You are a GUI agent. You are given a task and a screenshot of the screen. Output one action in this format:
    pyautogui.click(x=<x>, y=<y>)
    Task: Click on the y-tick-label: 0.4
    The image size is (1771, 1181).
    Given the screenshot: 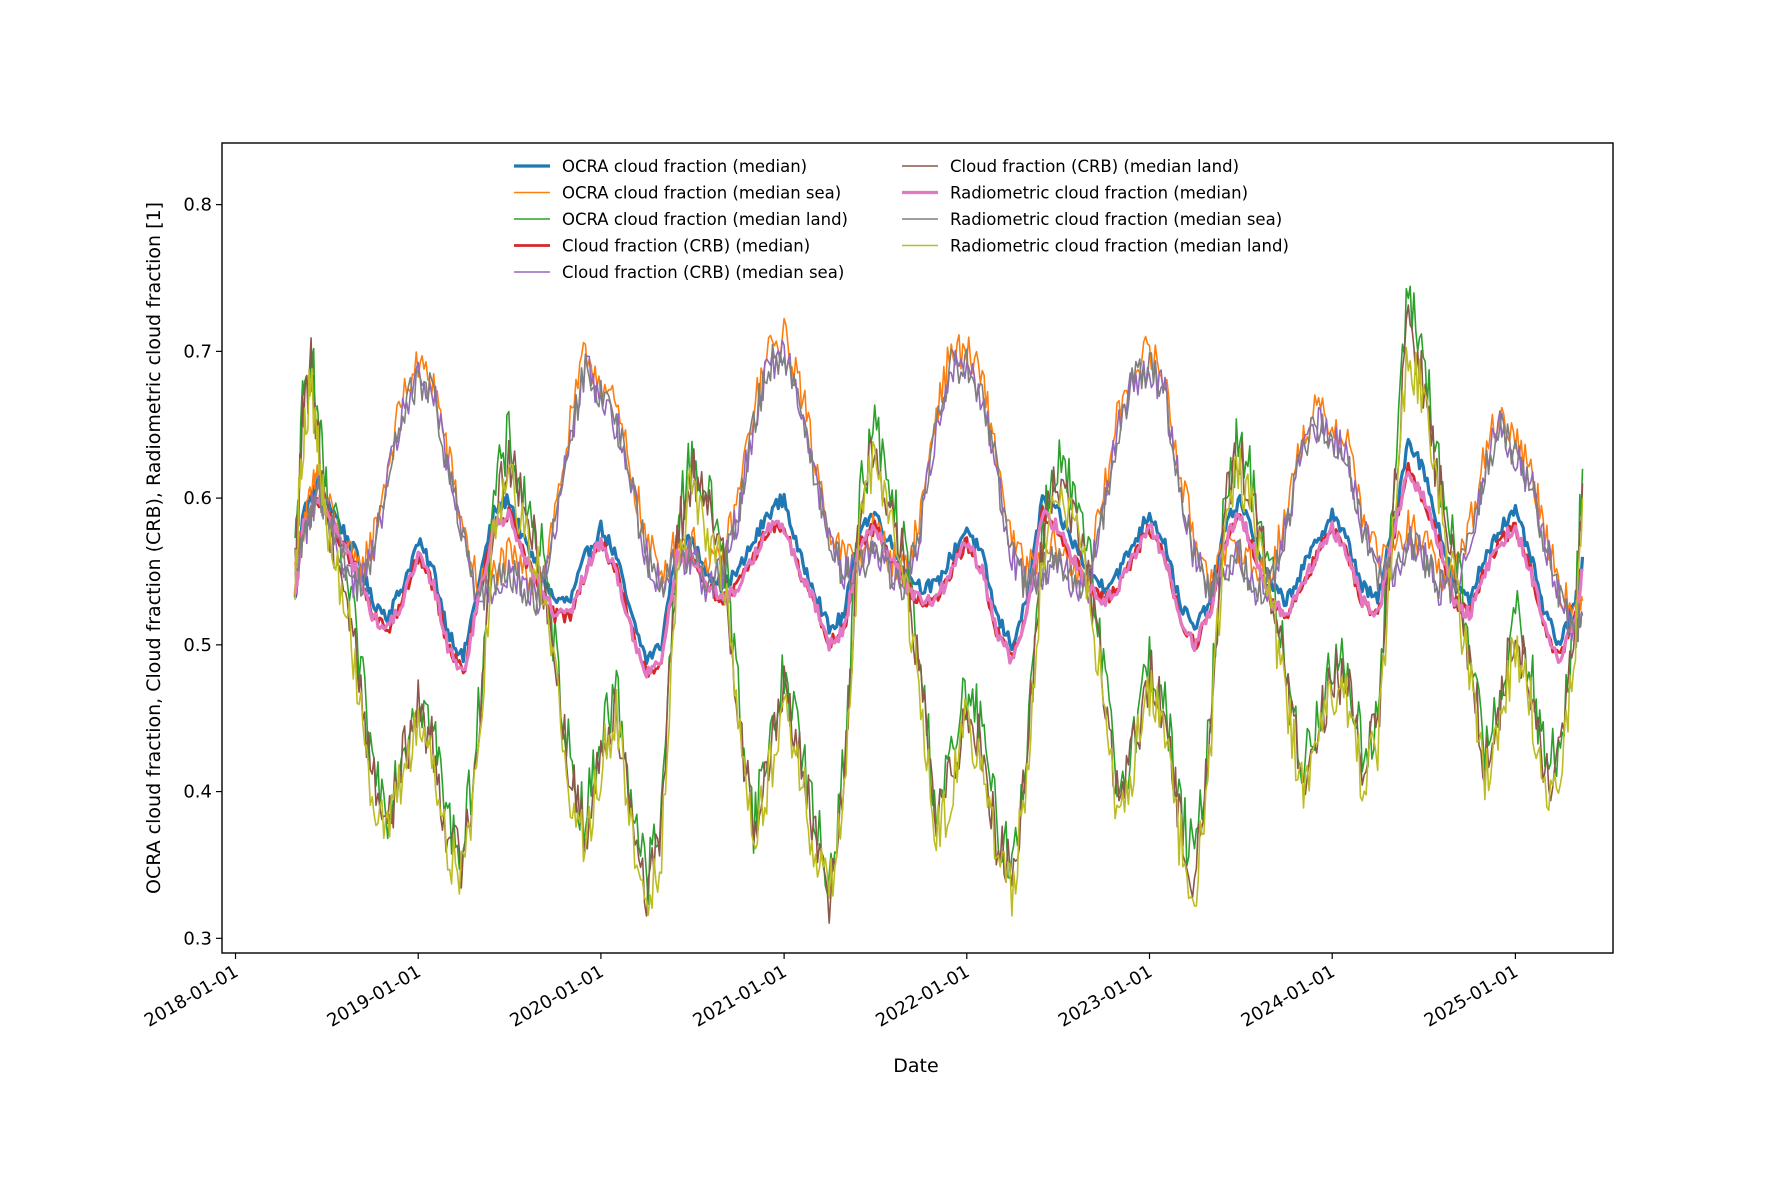 What is the action you would take?
    pyautogui.click(x=197, y=792)
    